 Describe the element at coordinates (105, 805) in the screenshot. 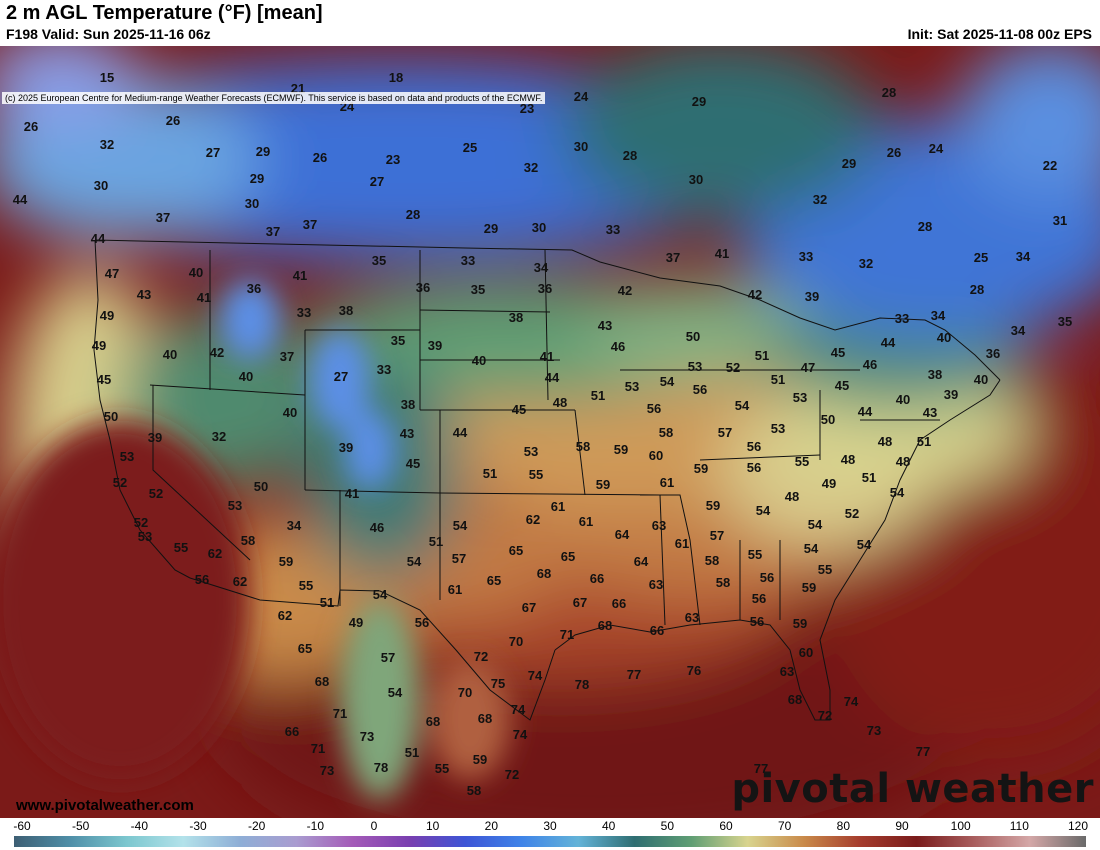

I see `site-url: www.pivotalweather.com` at that location.